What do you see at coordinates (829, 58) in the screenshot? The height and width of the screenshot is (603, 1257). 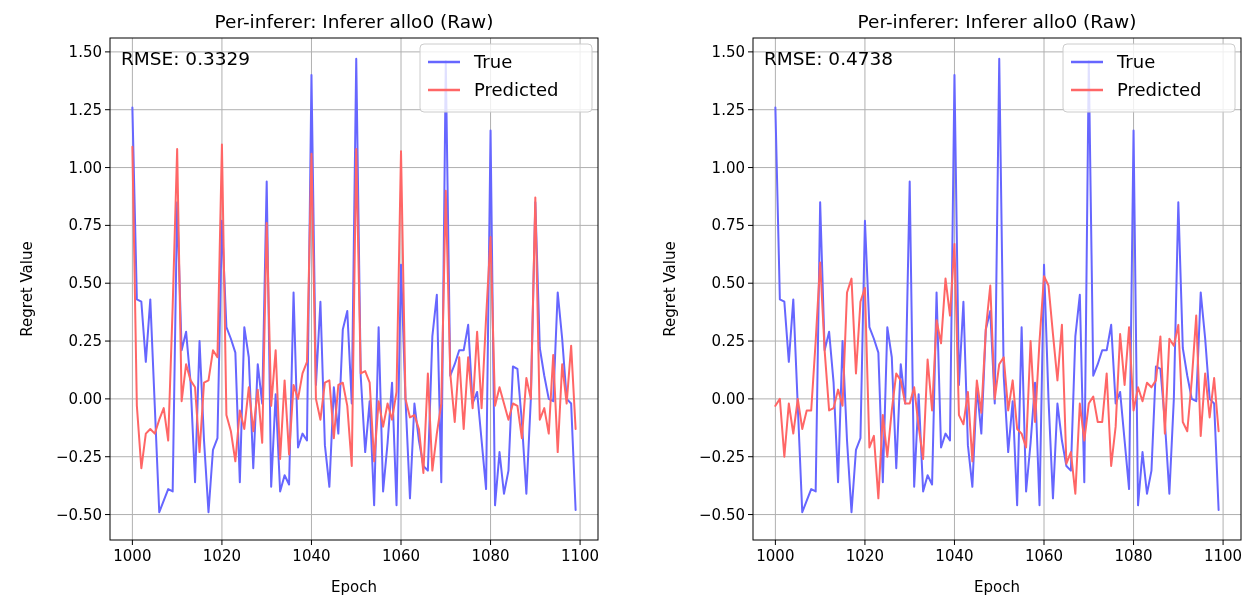 I see `annotation: RMSE: 0.4738` at bounding box center [829, 58].